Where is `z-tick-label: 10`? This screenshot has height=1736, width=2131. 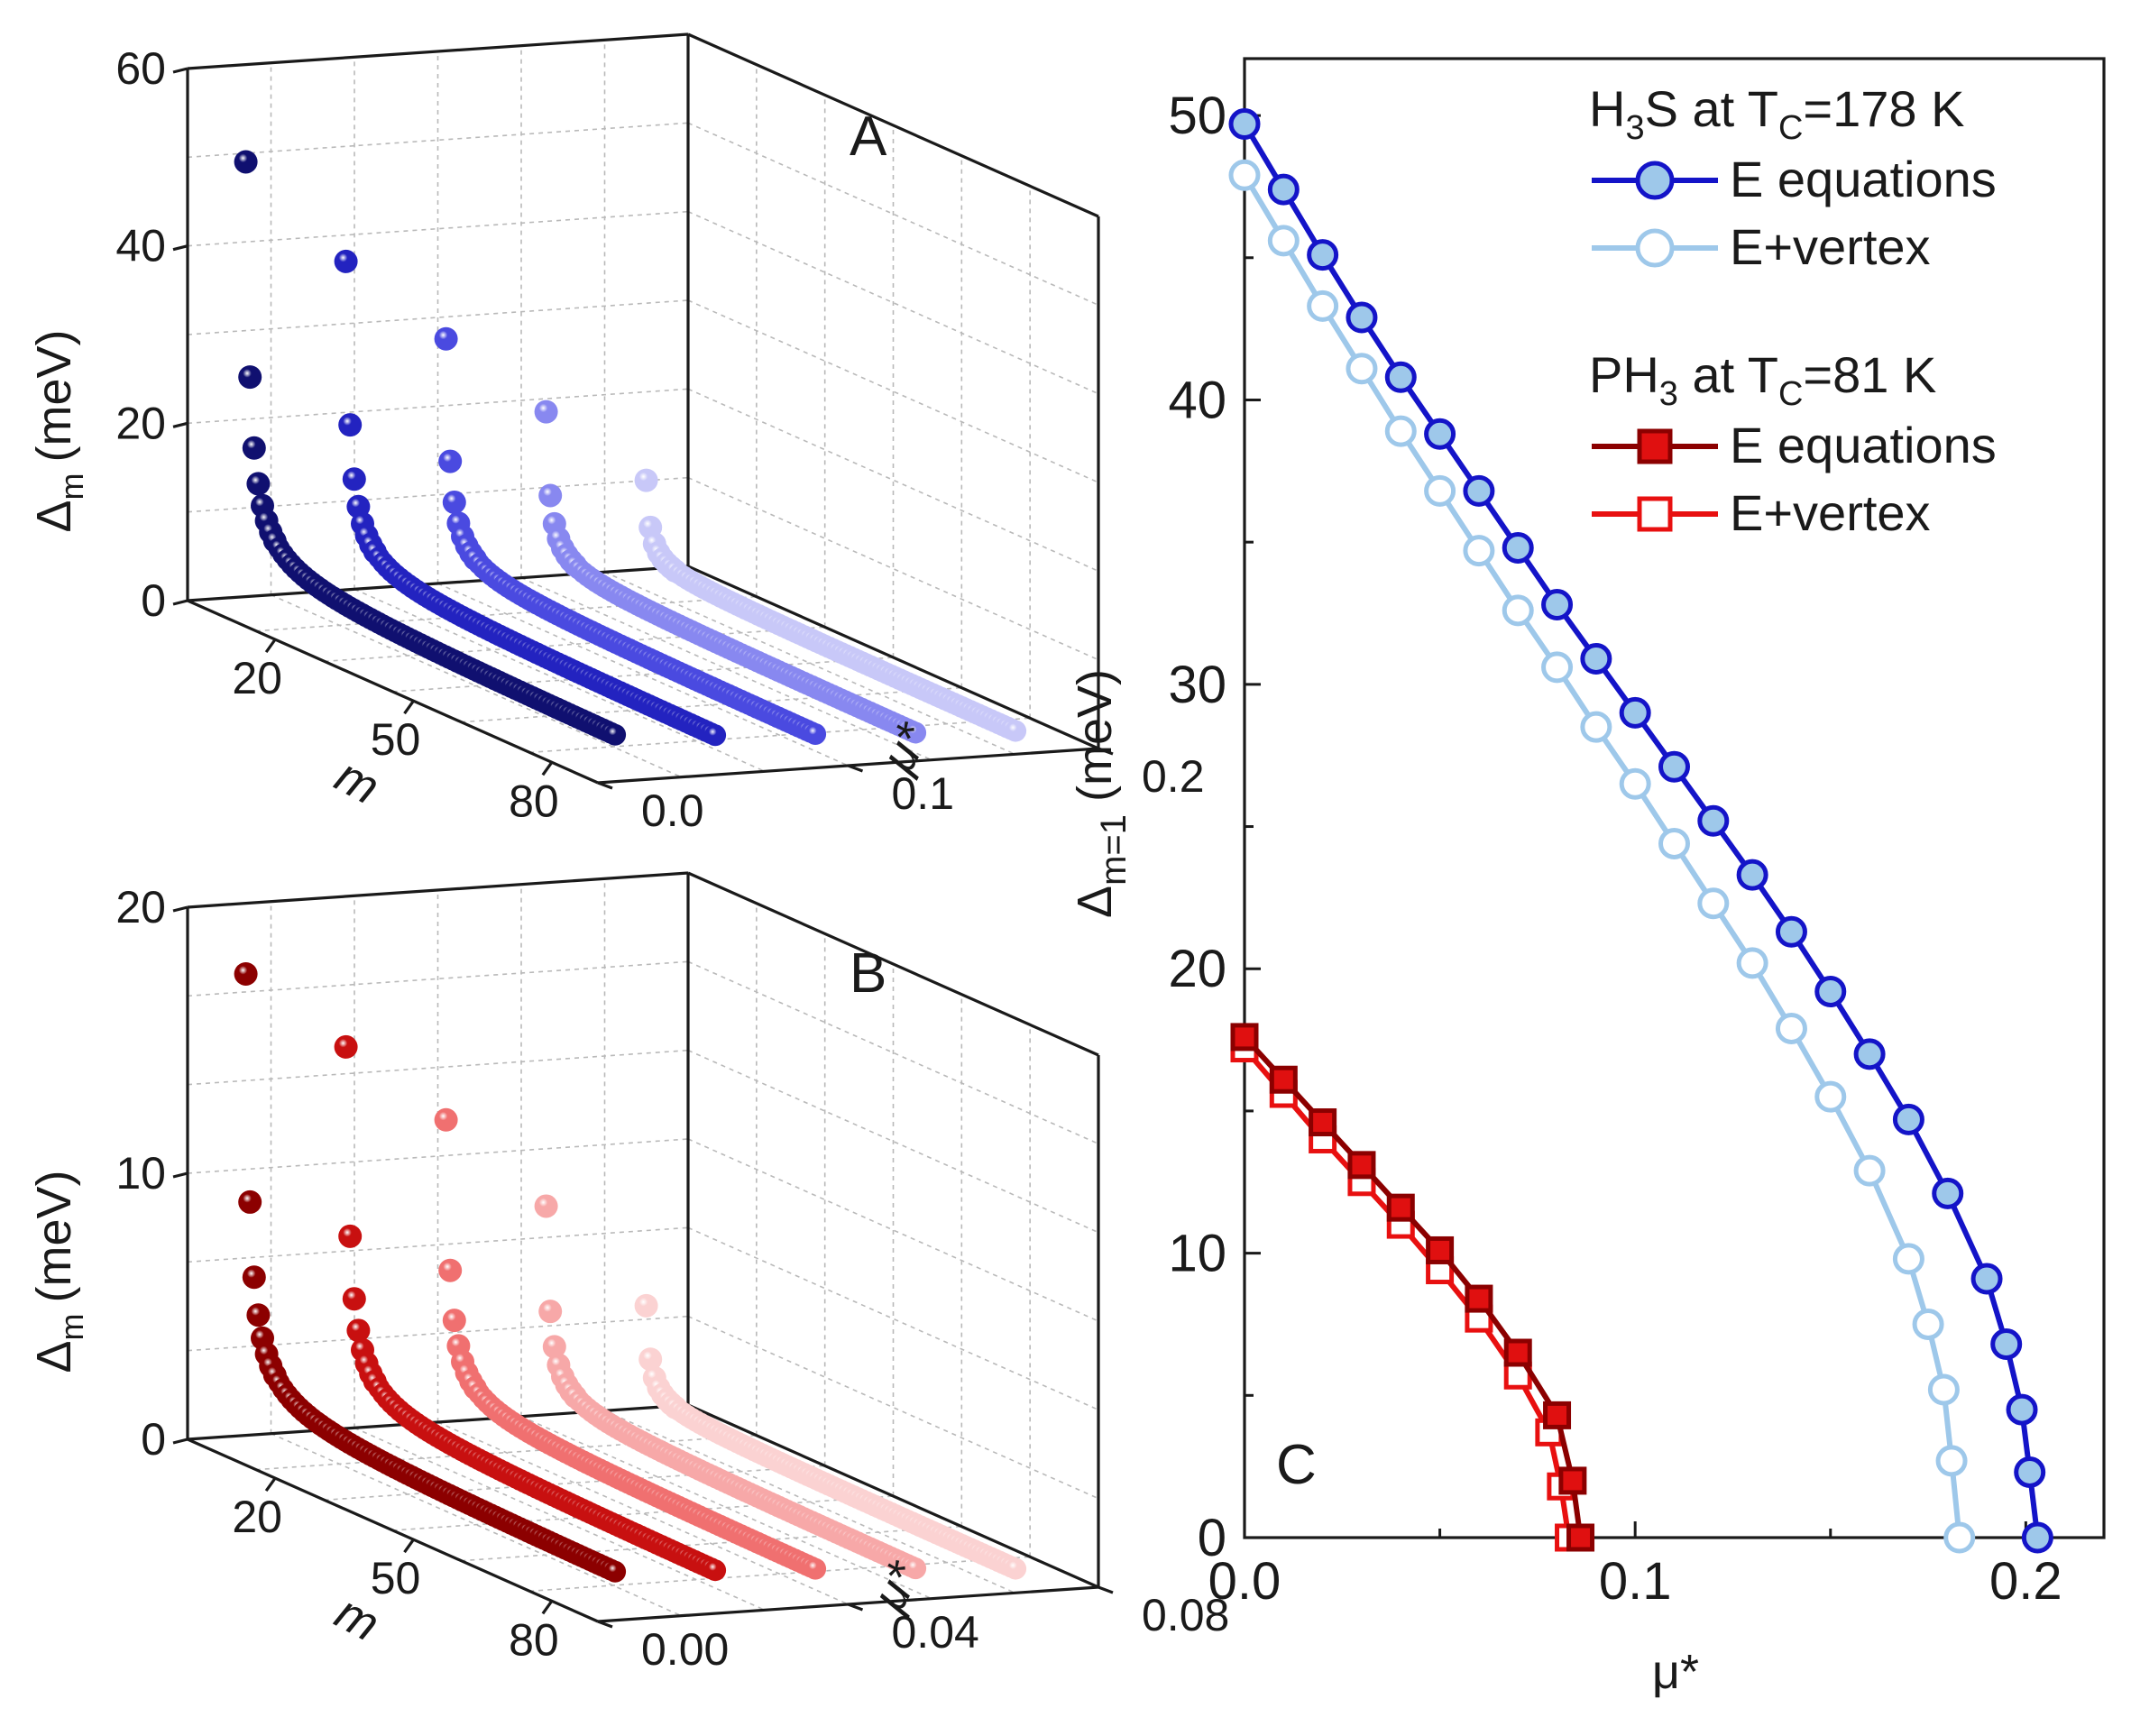 z-tick-label: 10 is located at coordinates (140, 1173).